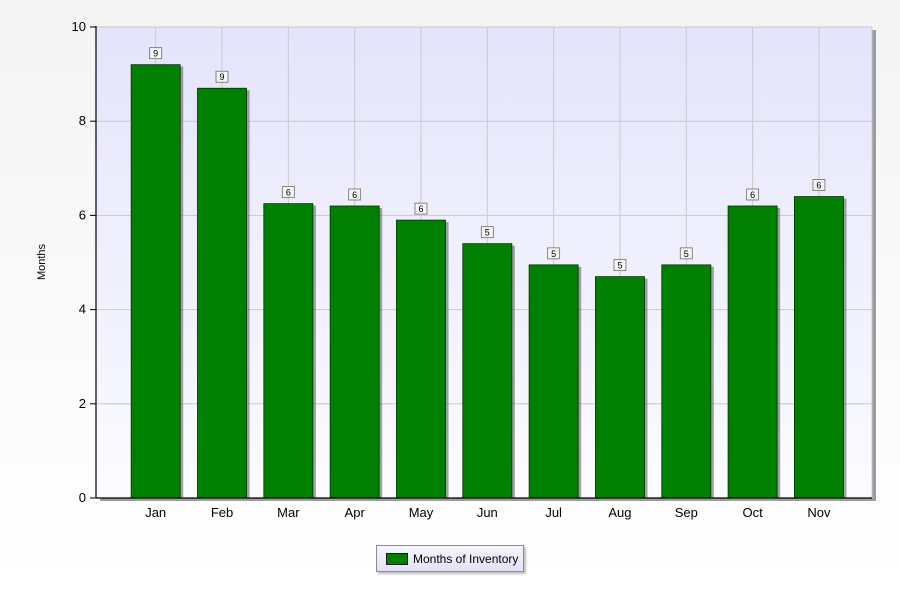 Image resolution: width=900 pixels, height=590 pixels. Describe the element at coordinates (421, 512) in the screenshot. I see `x-tick-label: May` at that location.